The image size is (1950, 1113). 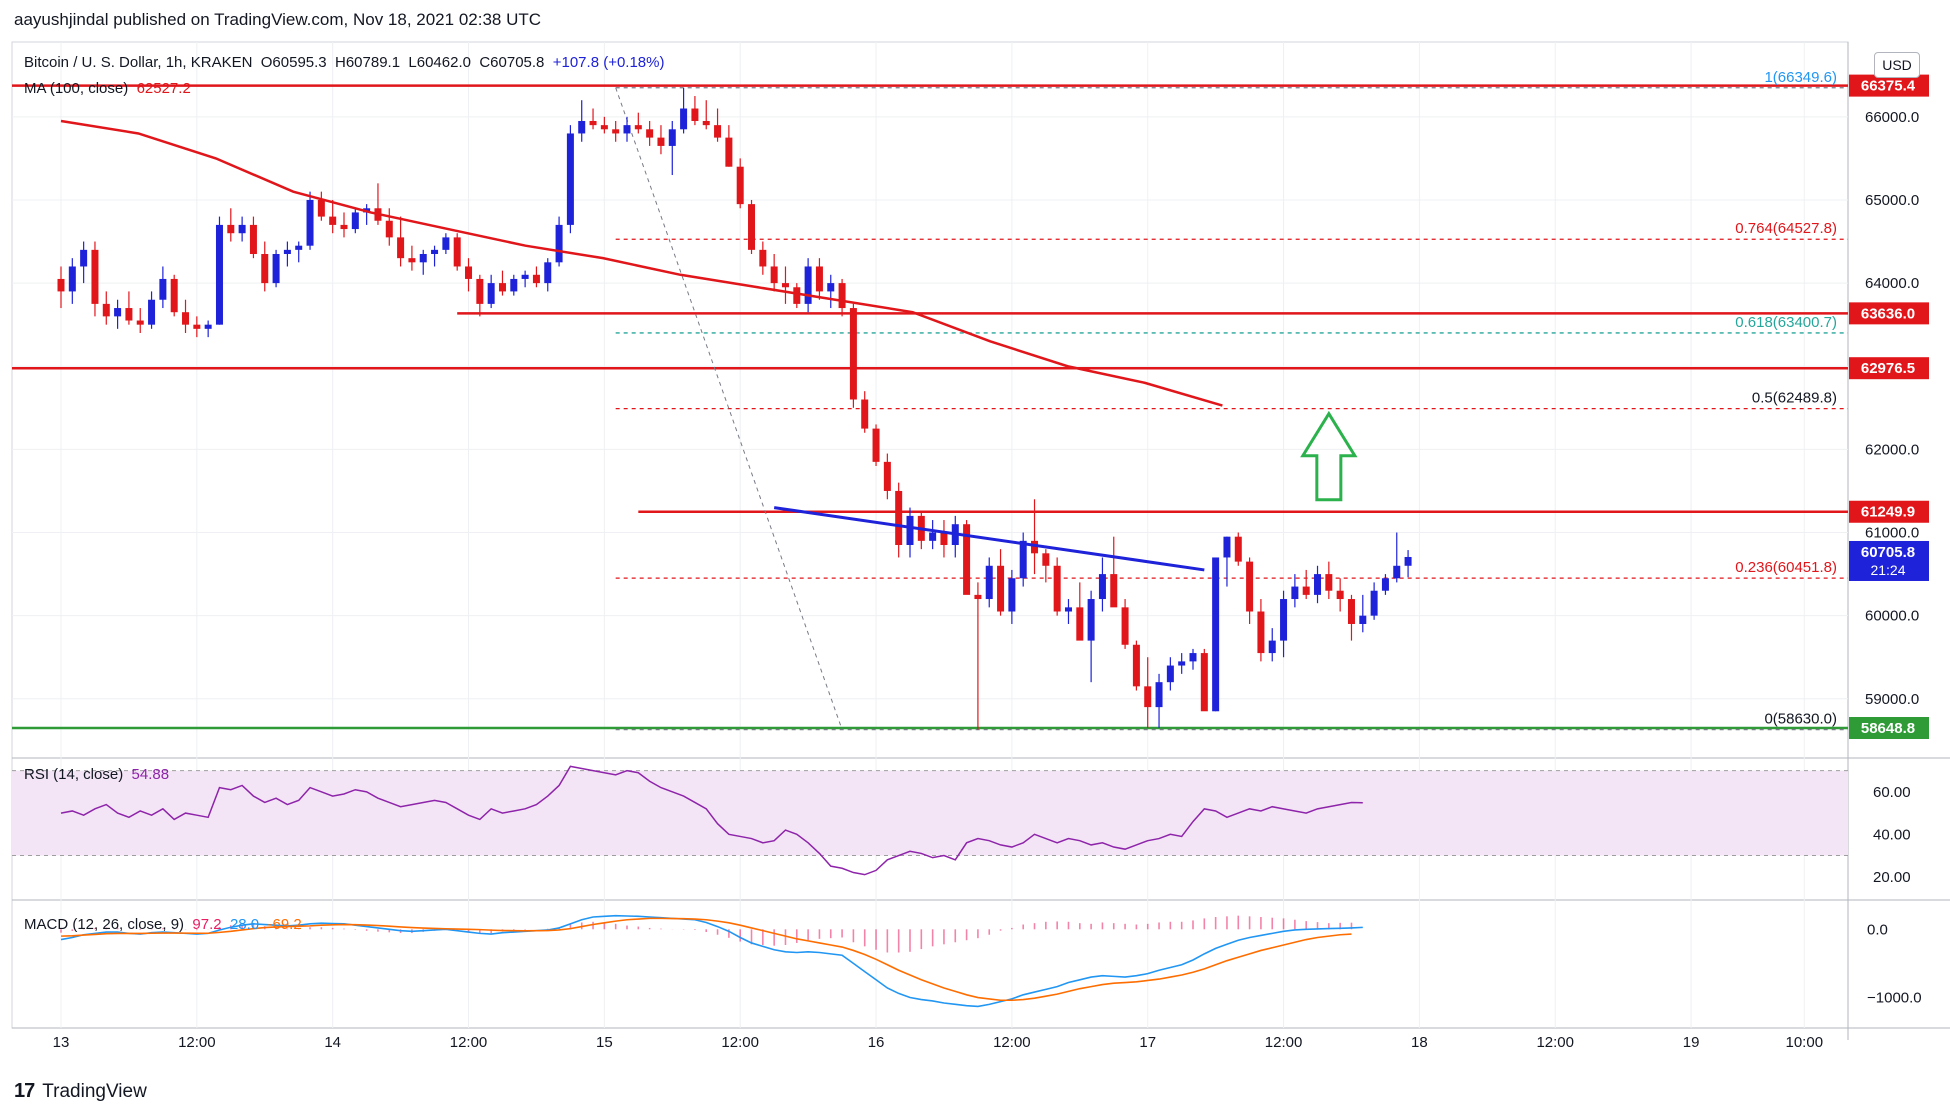 I want to click on rsi-overbought-band, so click(x=930, y=813).